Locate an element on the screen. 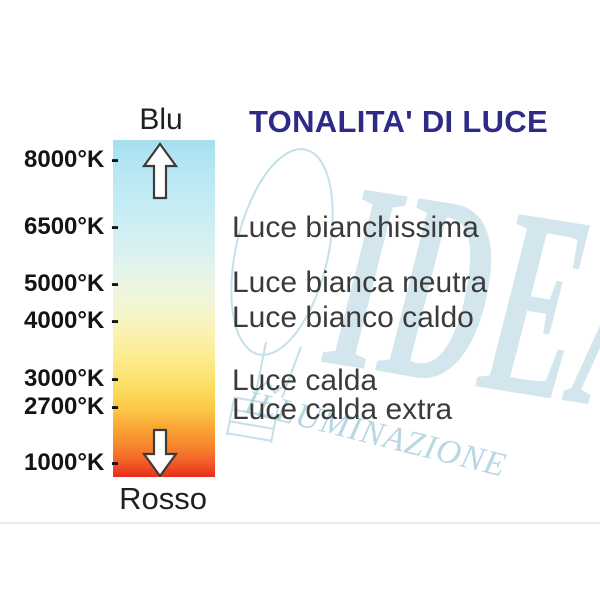  description-calda-extra: Luce calda extra is located at coordinates (342, 409).